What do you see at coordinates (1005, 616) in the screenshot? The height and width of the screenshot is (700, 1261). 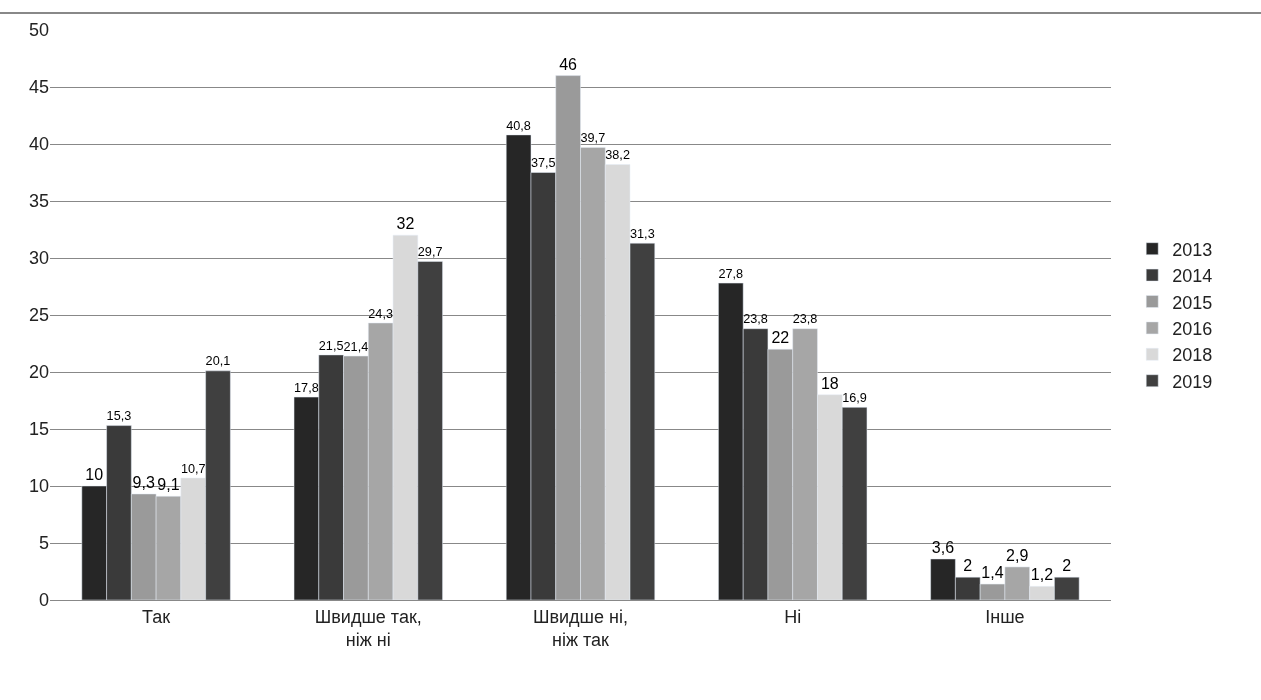 I see `x-tick-label: Інше` at bounding box center [1005, 616].